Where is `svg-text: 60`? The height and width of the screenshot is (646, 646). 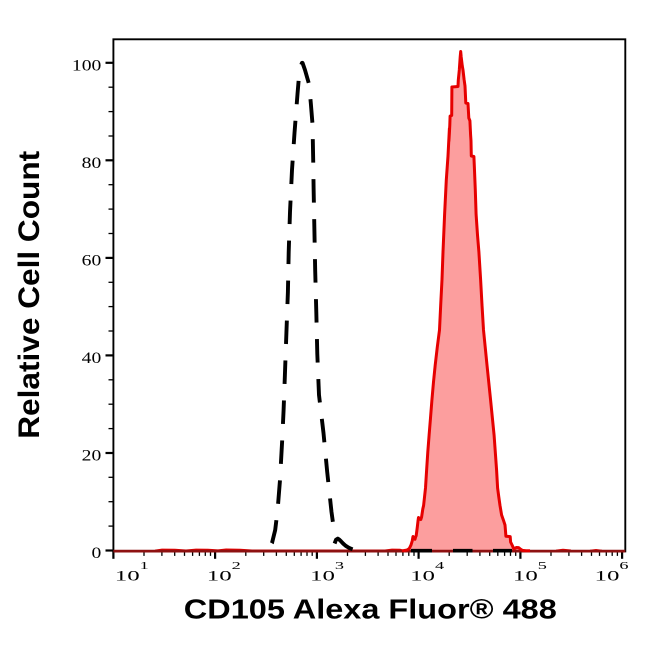 svg-text: 60 is located at coordinates (92, 261).